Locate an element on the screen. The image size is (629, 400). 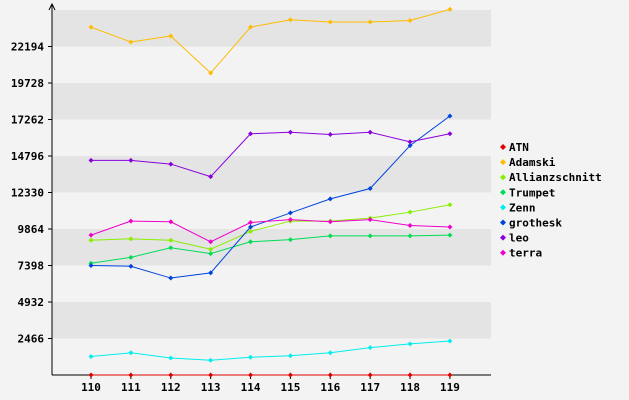
x-tick-label: 118 is located at coordinates (410, 387).